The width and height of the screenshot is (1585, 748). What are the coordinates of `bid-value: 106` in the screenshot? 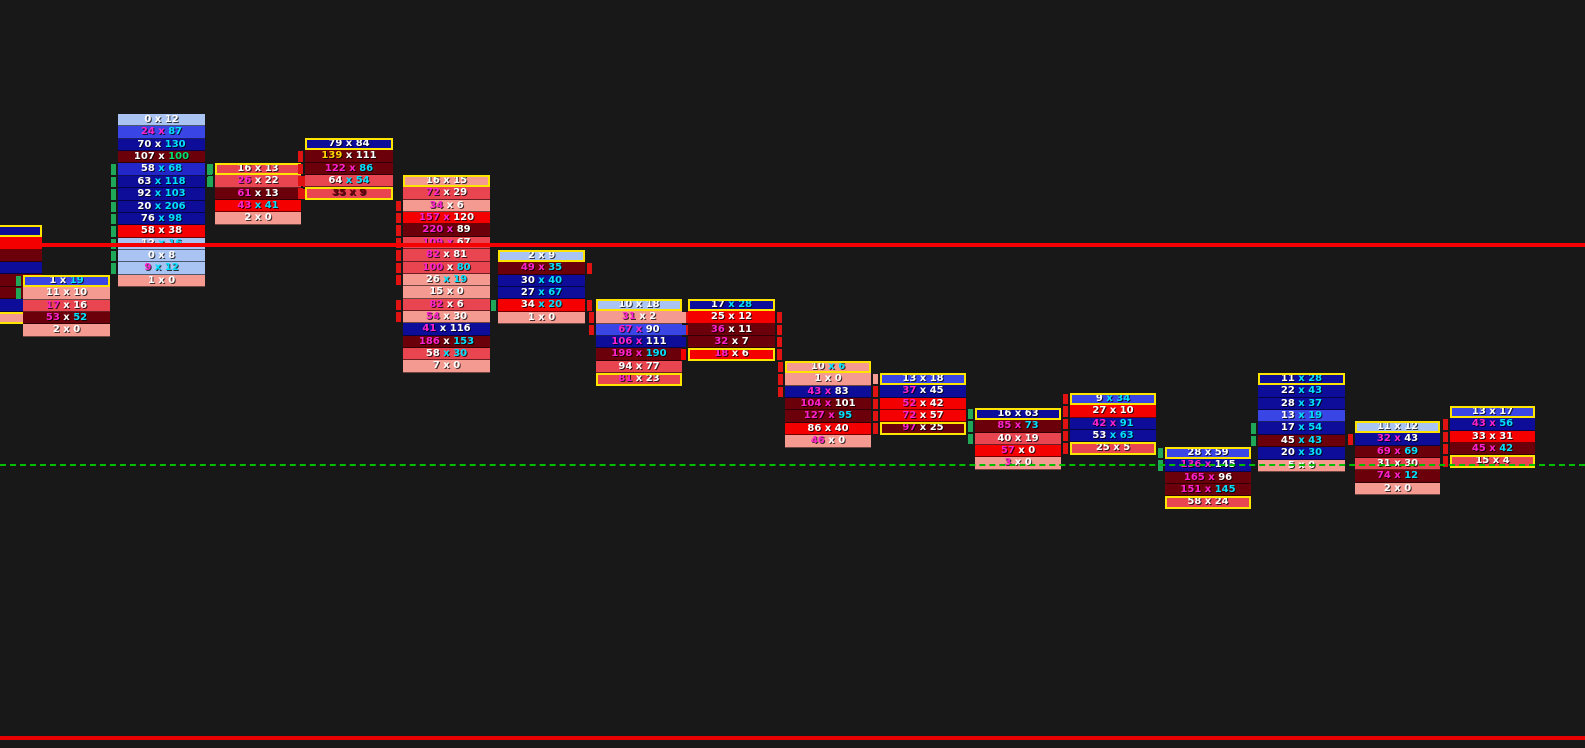 It's located at (622, 342).